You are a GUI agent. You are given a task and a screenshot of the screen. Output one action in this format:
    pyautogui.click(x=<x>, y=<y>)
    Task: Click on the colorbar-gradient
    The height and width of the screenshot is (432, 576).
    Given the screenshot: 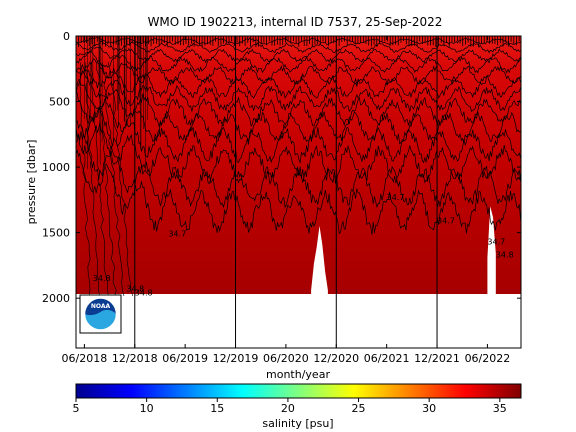 What is the action you would take?
    pyautogui.click(x=298, y=391)
    